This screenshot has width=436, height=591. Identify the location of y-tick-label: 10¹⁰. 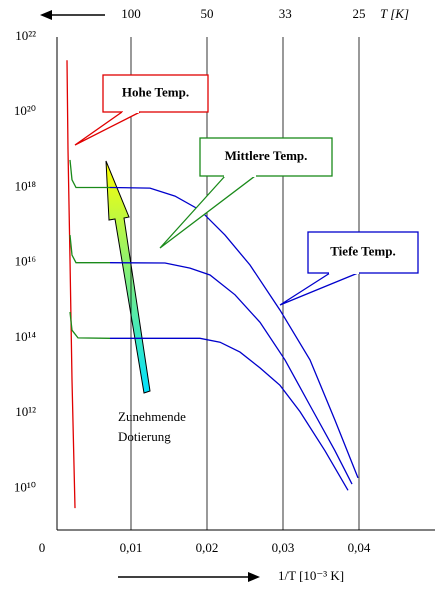
(25, 486).